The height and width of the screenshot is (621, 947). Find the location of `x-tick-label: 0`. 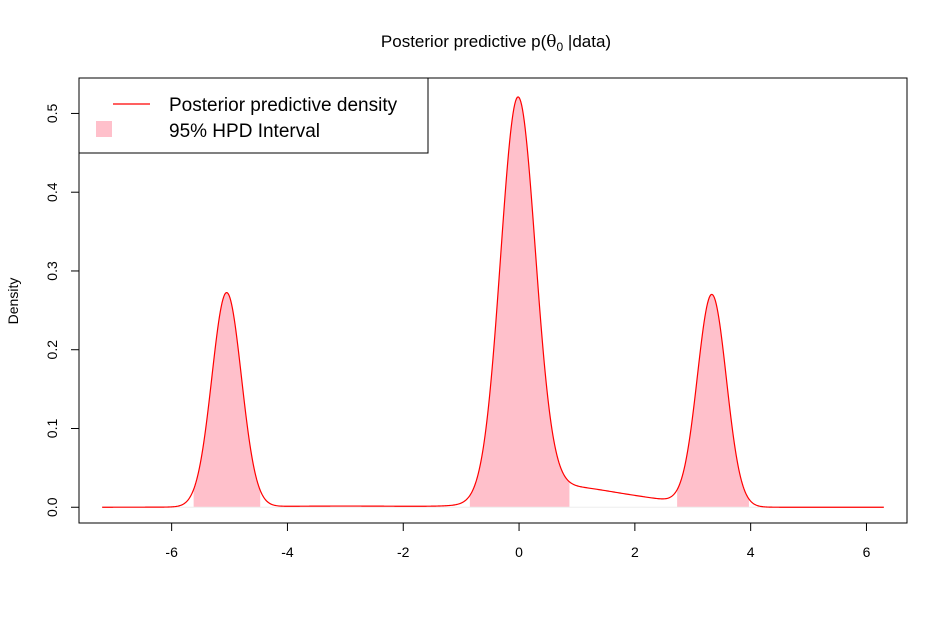

x-tick-label: 0 is located at coordinates (519, 552).